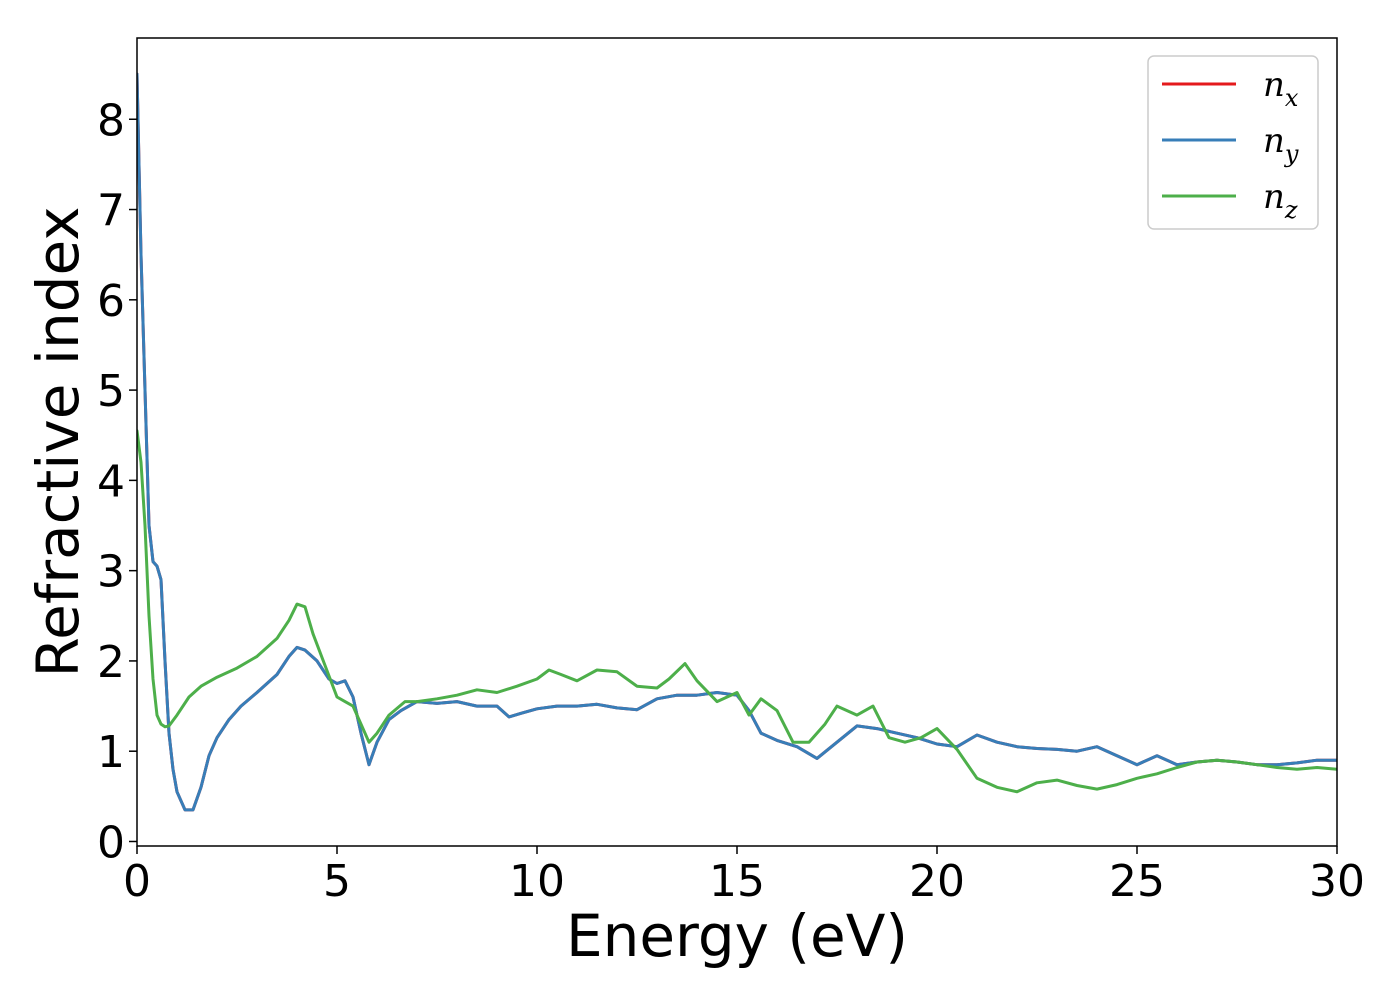 This screenshot has width=1400, height=1000. I want to click on y-tick-label: 8, so click(111, 120).